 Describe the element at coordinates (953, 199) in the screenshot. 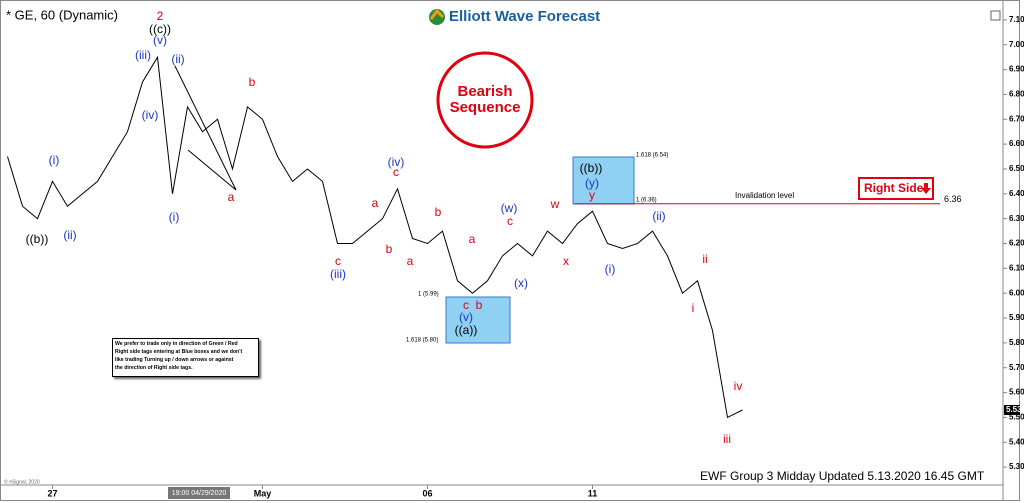

I see `invalidation-value: 6.36` at that location.